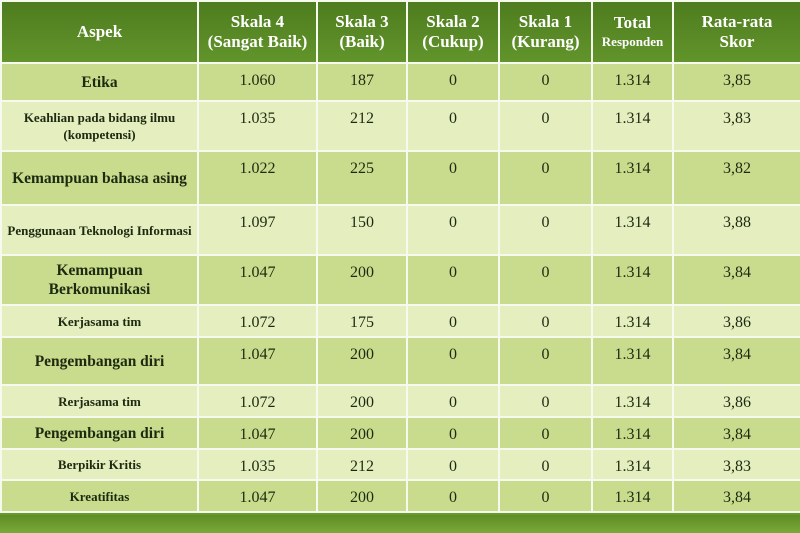 This screenshot has width=800, height=533. I want to click on header-skala2-line1: Skala 2, so click(453, 21).